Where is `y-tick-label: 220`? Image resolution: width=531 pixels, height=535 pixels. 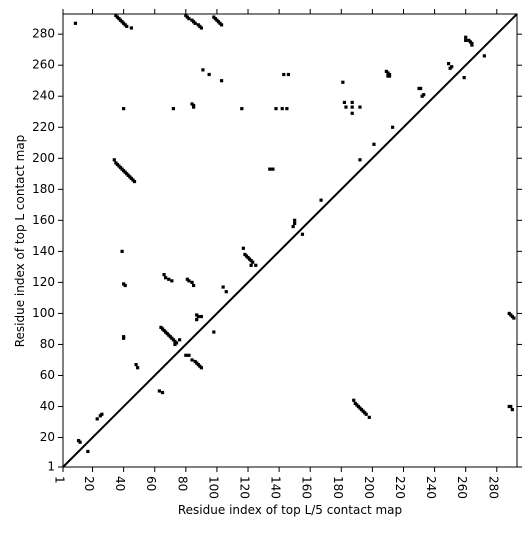
y-tick-label: 220 is located at coordinates (43, 127).